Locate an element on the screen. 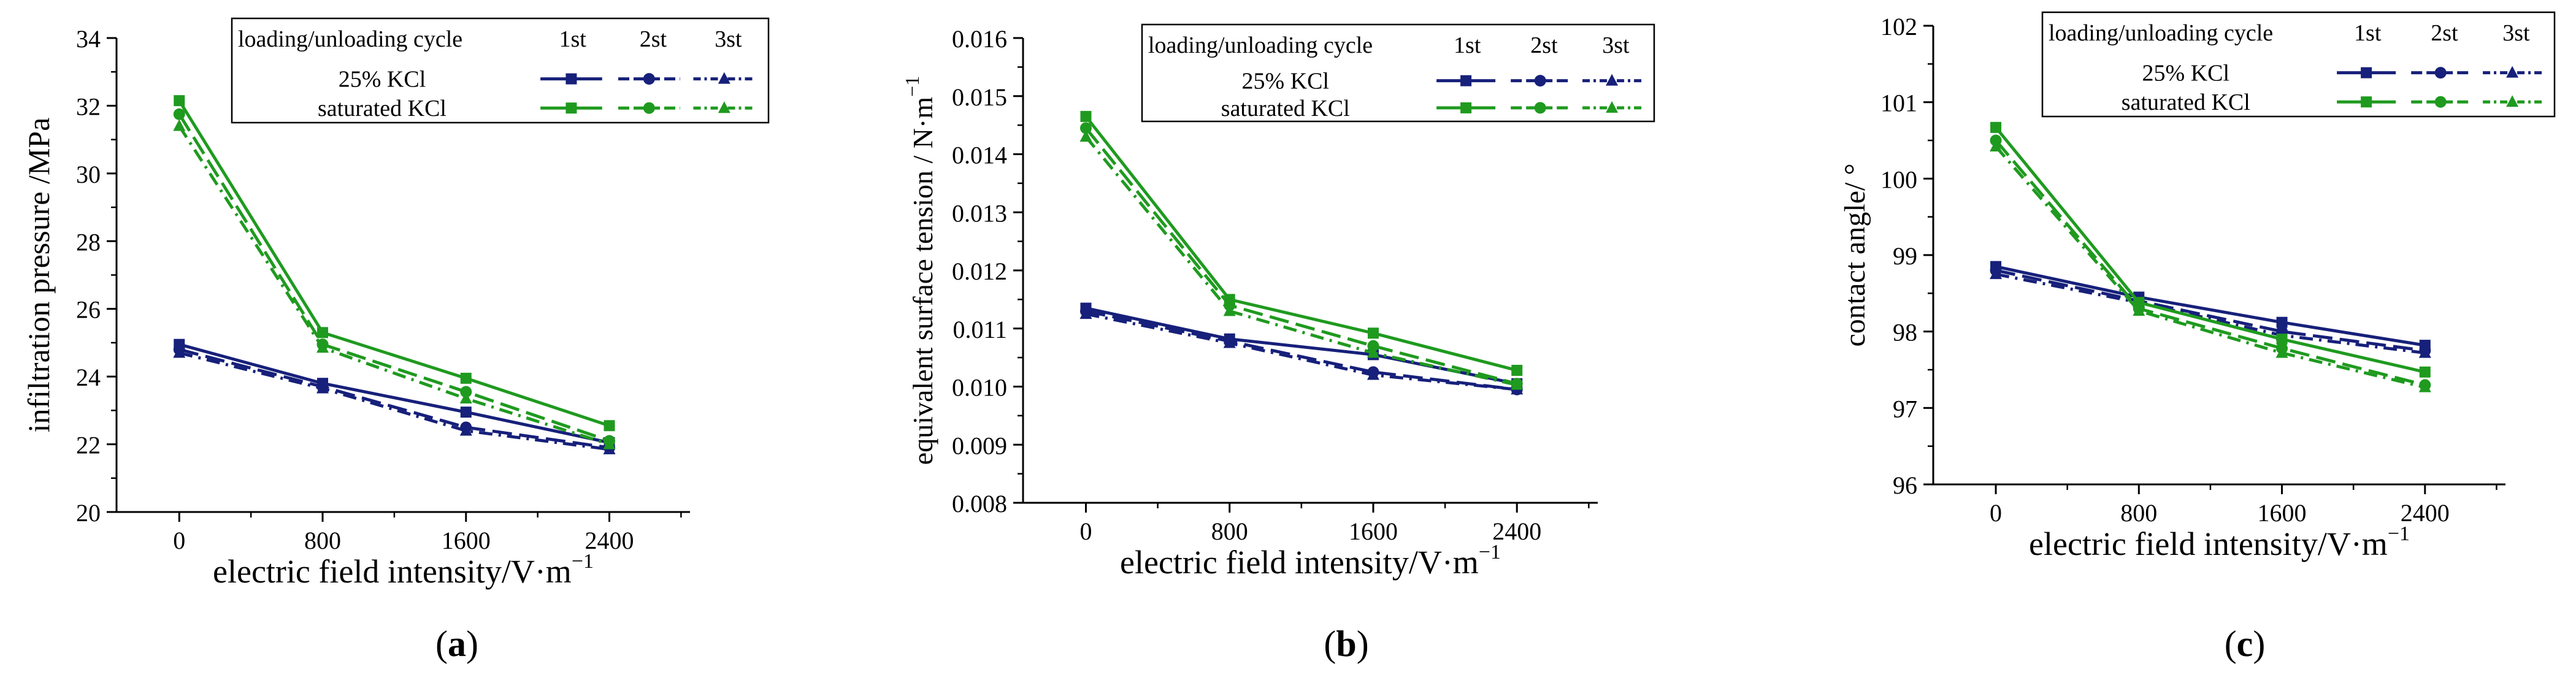  panel-caption-letter: b is located at coordinates (1346, 644).